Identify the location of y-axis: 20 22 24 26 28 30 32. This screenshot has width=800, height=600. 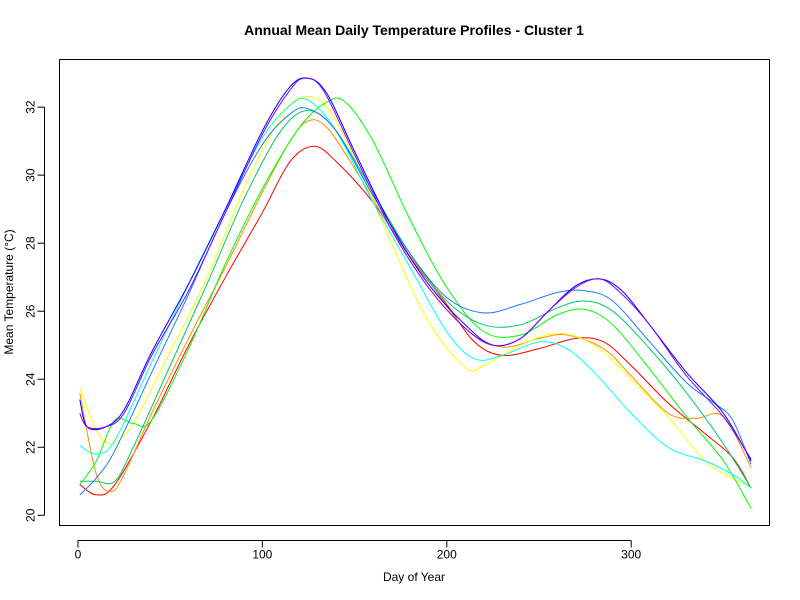
(34, 311).